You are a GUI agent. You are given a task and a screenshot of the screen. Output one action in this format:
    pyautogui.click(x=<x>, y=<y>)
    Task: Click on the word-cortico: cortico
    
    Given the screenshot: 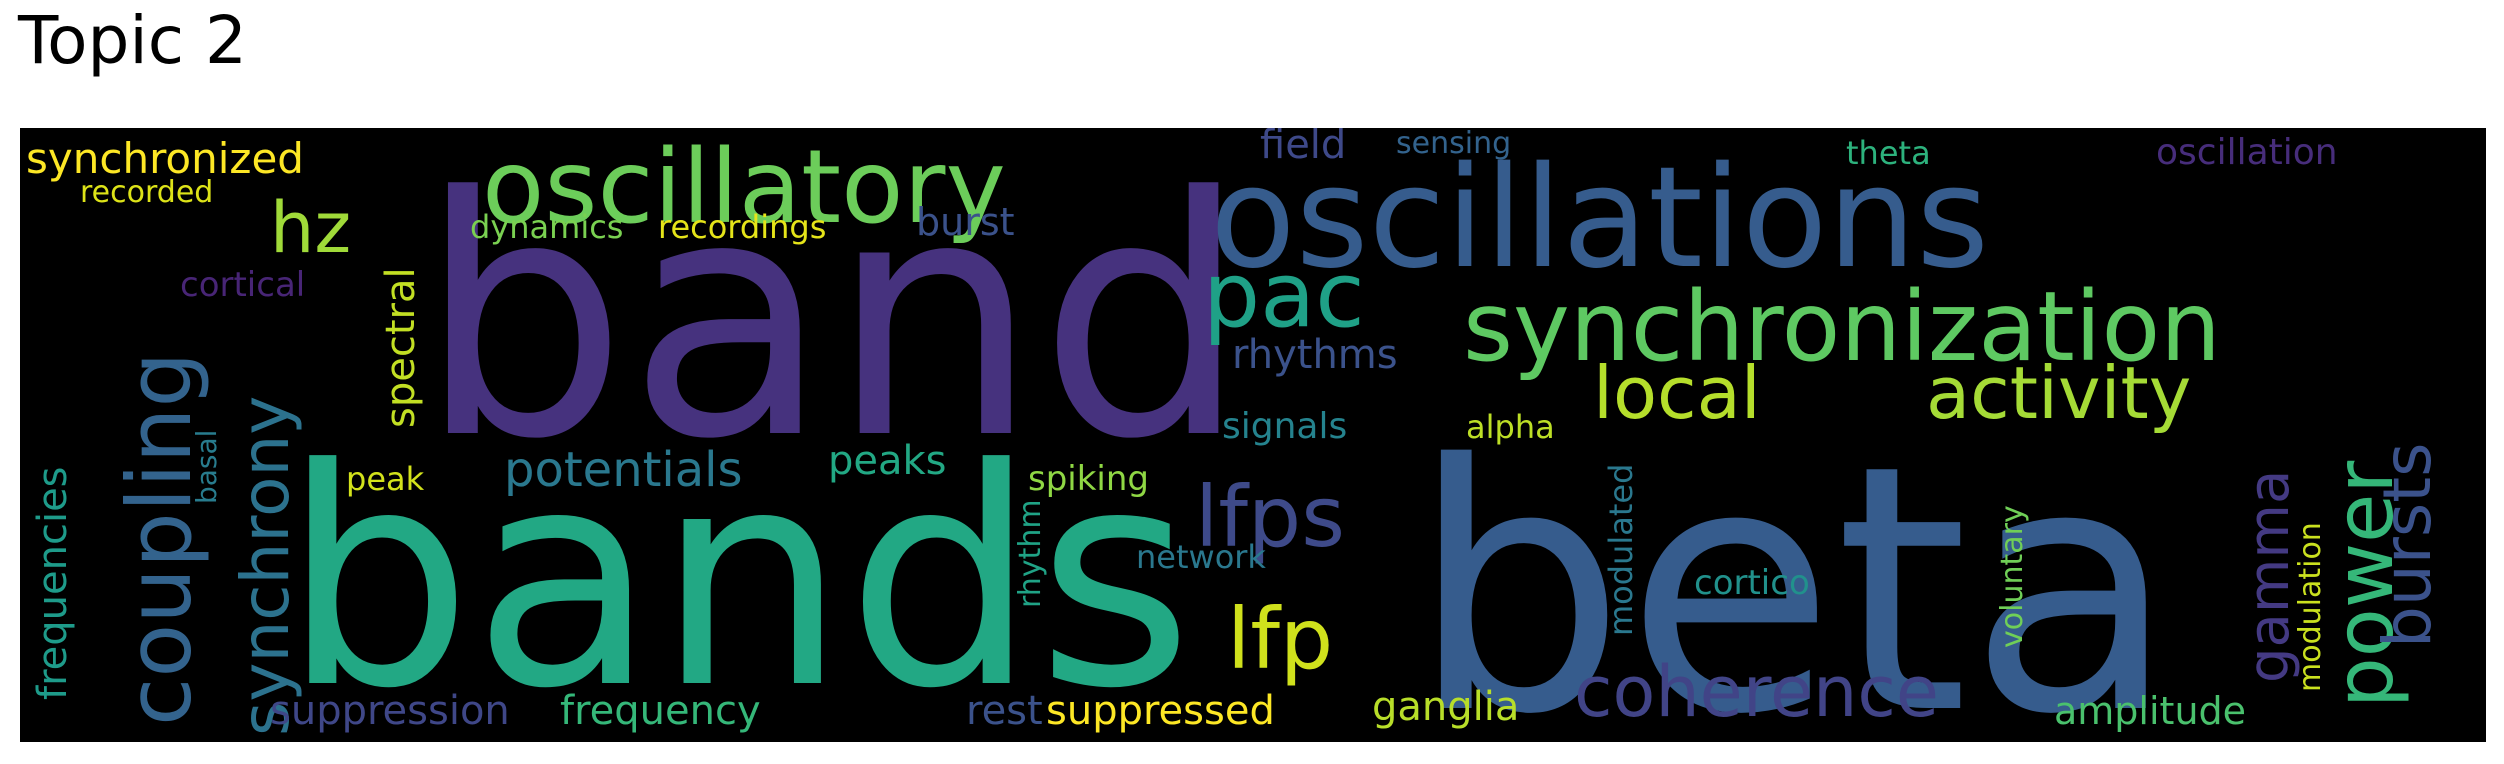 What is the action you would take?
    pyautogui.click(x=1752, y=583)
    